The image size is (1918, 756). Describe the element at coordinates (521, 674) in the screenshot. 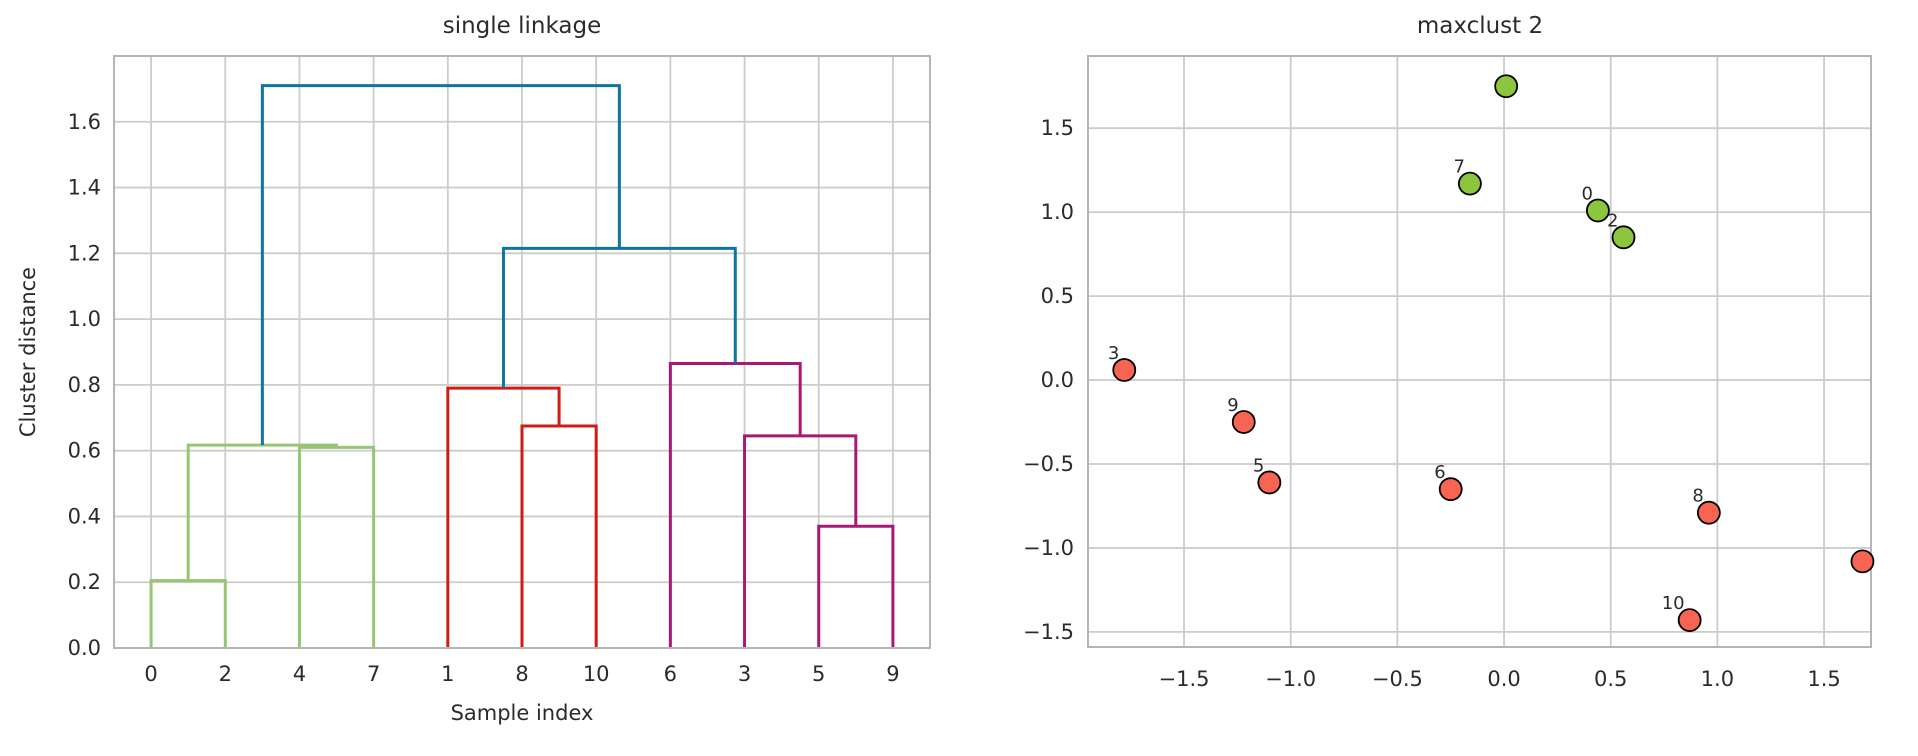

I see `x-tick-label: 8` at that location.